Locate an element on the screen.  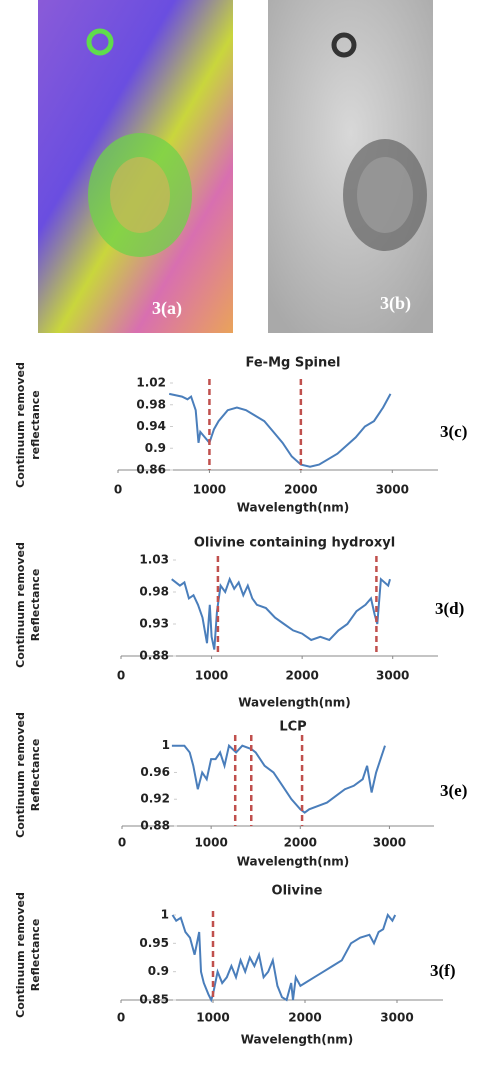
y-tick-label: 1.02 is located at coordinates (151, 383).